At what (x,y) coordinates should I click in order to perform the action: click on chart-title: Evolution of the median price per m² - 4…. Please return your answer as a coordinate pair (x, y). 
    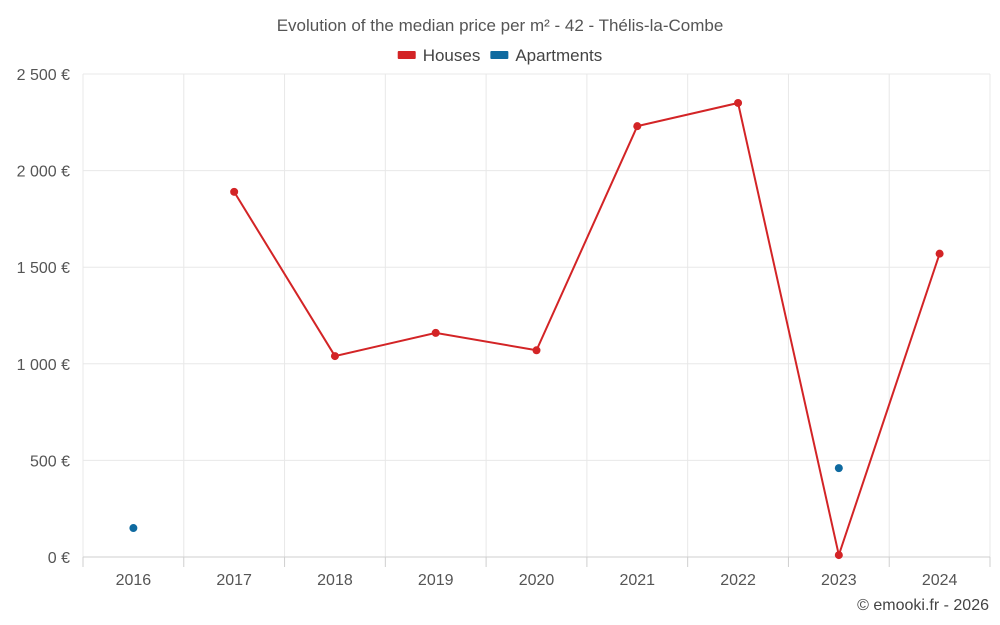
    Looking at the image, I should click on (500, 25).